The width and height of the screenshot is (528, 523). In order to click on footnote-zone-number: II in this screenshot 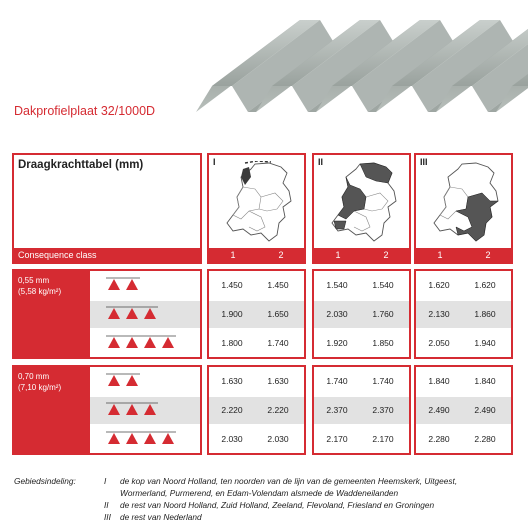, I will do `click(106, 505)`.